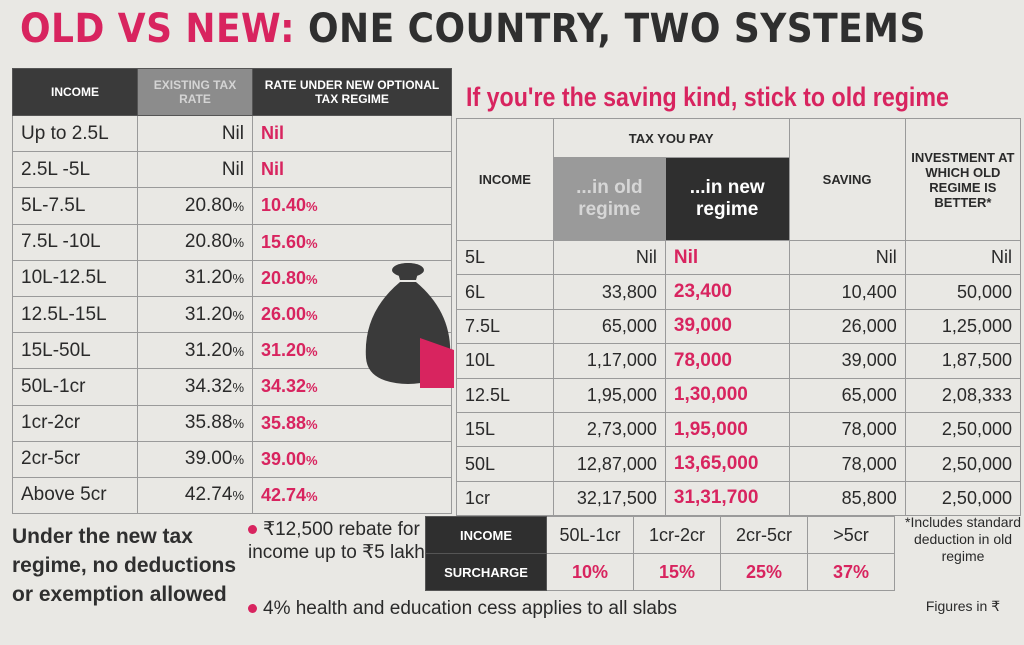 The width and height of the screenshot is (1024, 645). Describe the element at coordinates (195, 92) in the screenshot. I see `header-existing-rate: EXISTING TAX RATE` at that location.